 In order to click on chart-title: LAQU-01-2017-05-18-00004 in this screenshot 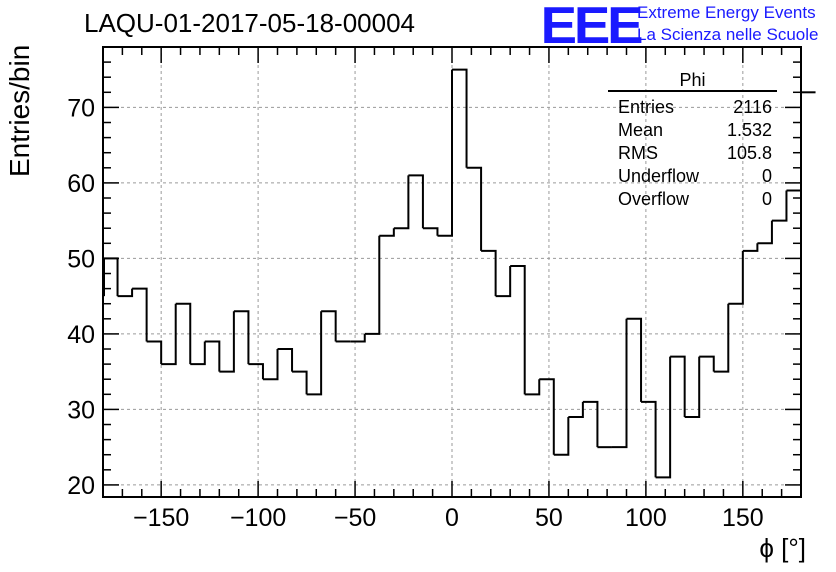, I will do `click(249, 23)`.